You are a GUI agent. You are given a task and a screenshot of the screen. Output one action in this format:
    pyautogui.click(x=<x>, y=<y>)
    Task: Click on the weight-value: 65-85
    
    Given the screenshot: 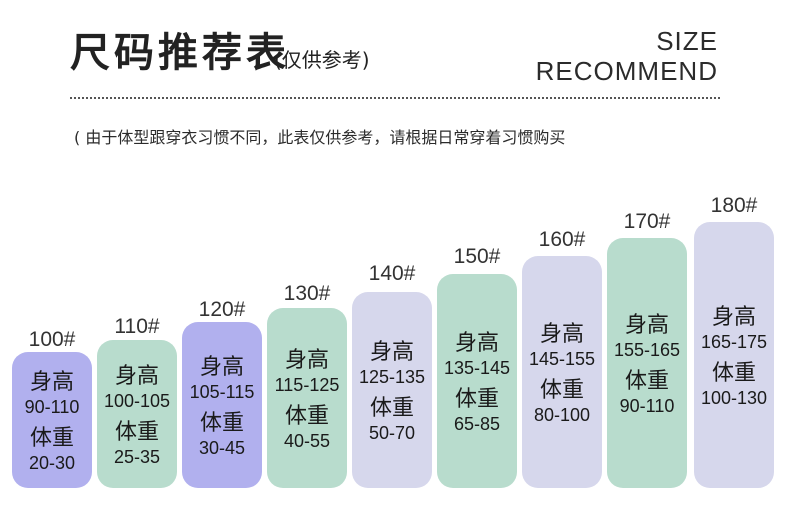 What is the action you would take?
    pyautogui.click(x=477, y=424)
    